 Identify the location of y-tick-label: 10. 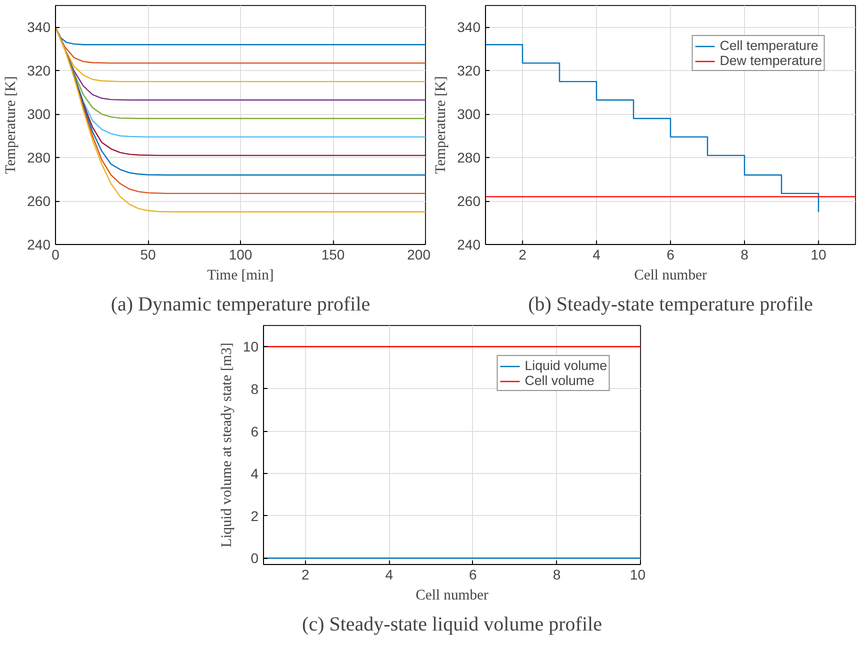
(250, 346).